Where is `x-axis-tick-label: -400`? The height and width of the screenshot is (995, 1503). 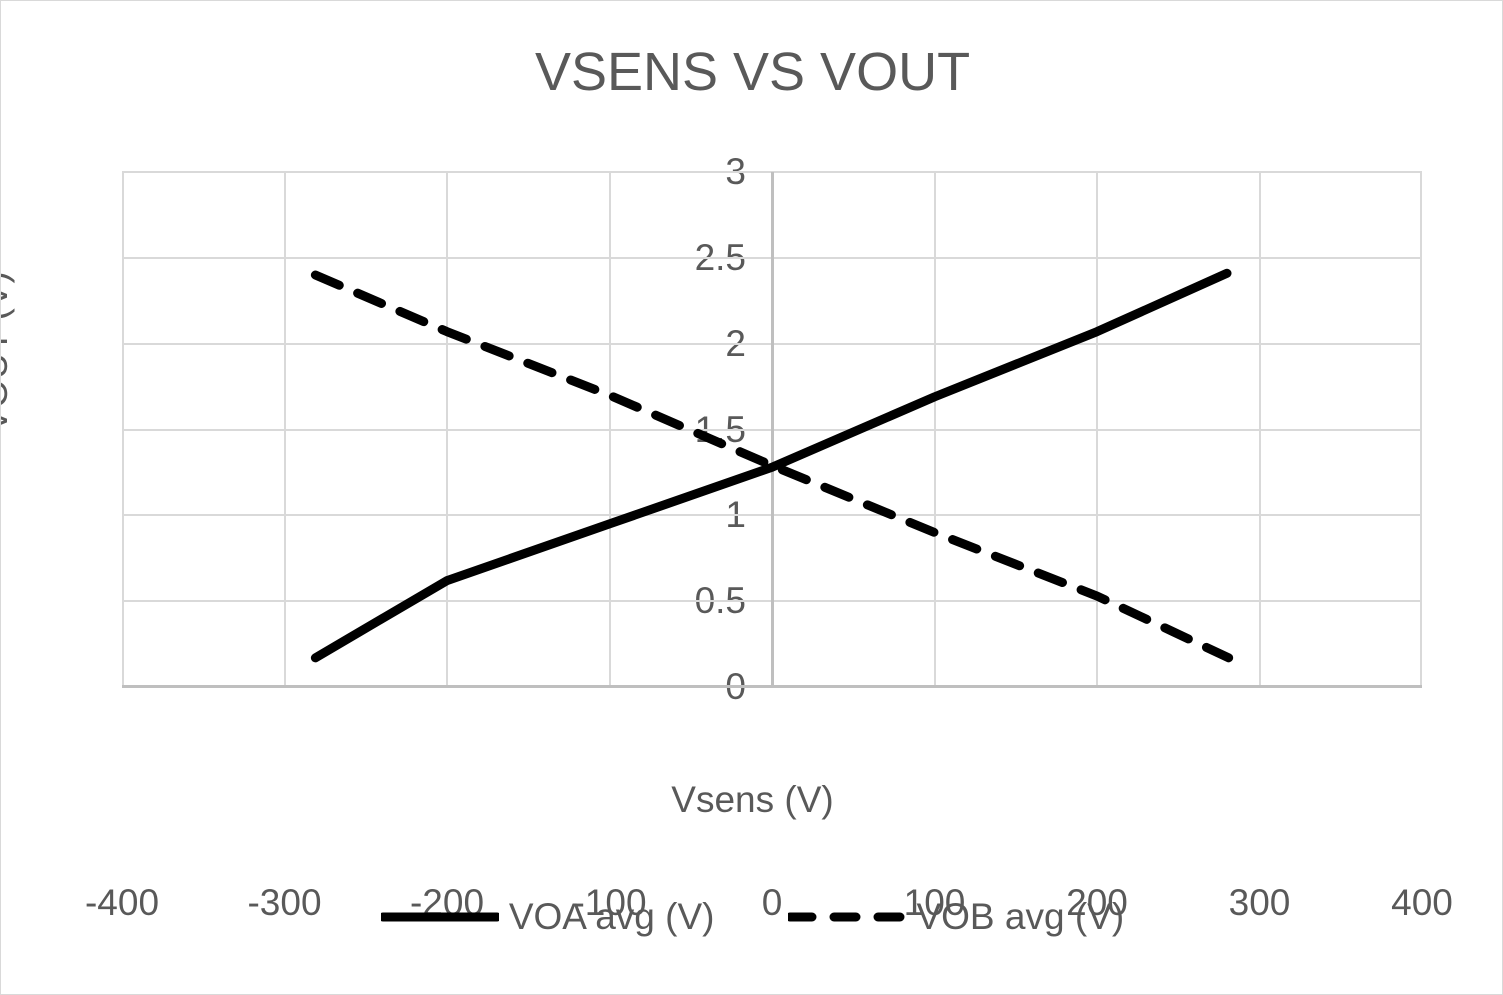
x-axis-tick-label: -400 is located at coordinates (122, 902).